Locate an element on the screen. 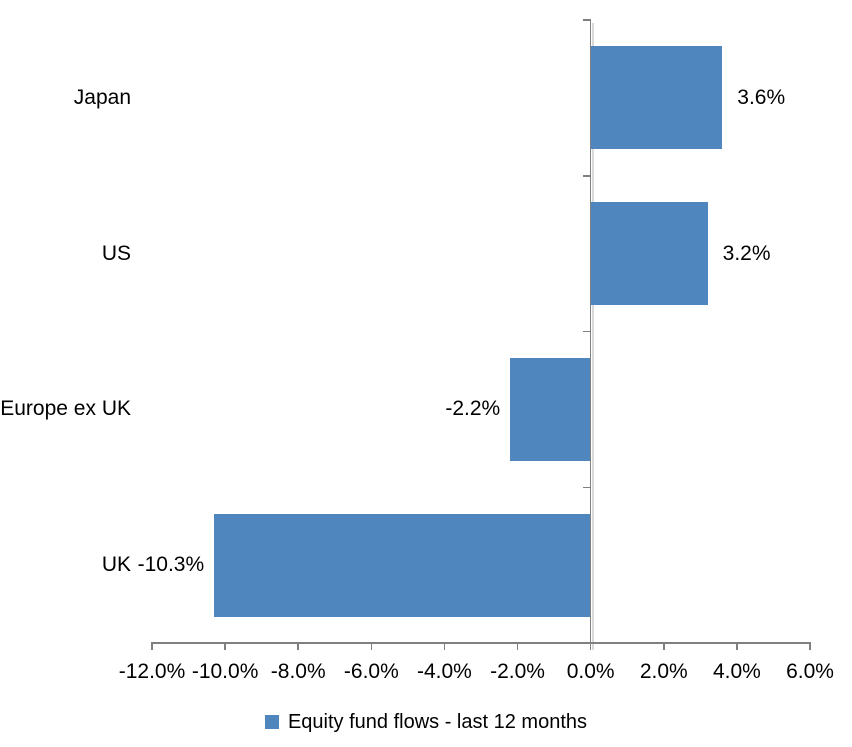  data-label-europe-ex-uk: -2.2% is located at coordinates (473, 409).